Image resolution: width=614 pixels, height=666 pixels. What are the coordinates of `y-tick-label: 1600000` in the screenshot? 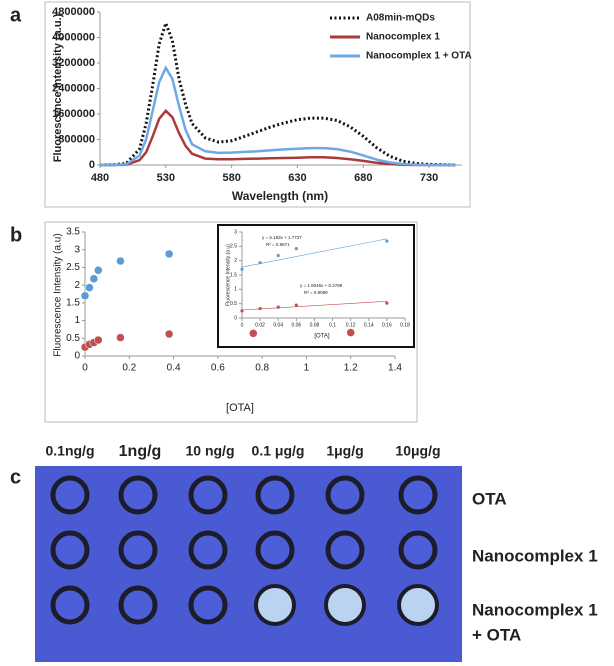 It's located at (73, 114).